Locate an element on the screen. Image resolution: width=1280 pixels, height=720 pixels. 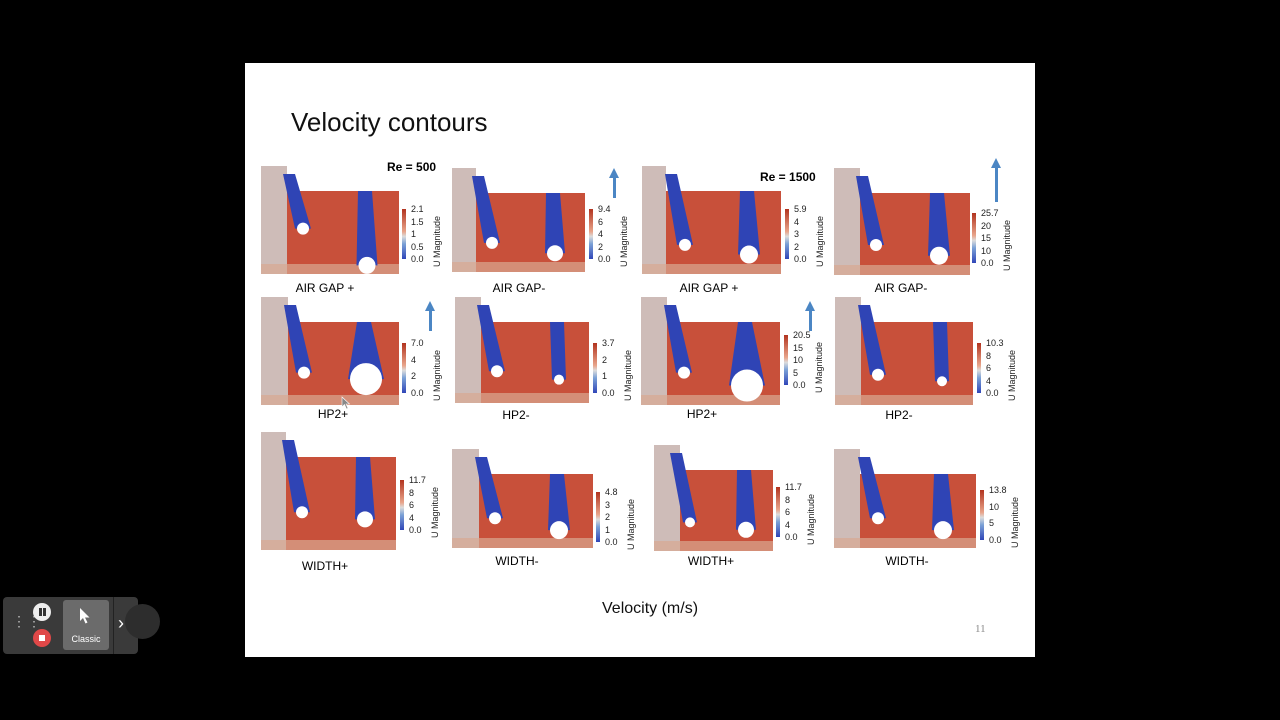
arrow-head is located at coordinates (430, 306).